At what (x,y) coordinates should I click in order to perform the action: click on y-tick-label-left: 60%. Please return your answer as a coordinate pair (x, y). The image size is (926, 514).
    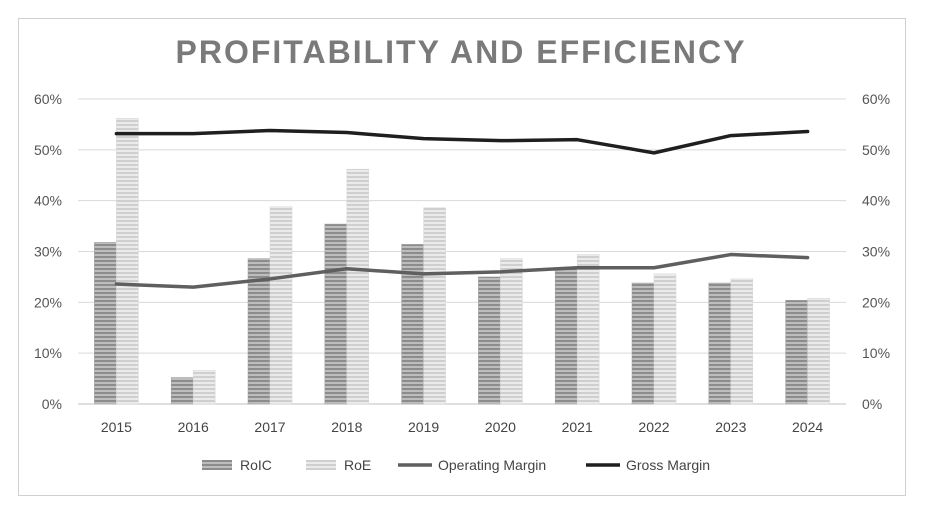
    Looking at the image, I should click on (48, 99).